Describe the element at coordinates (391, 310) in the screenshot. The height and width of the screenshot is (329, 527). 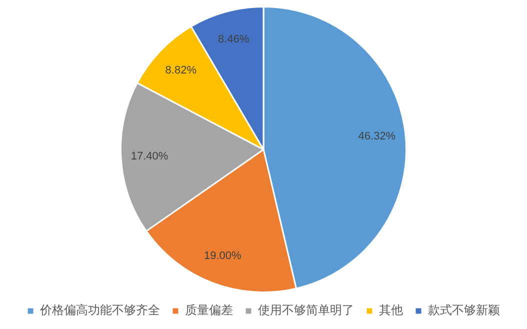
I see `legend-label: 其他` at that location.